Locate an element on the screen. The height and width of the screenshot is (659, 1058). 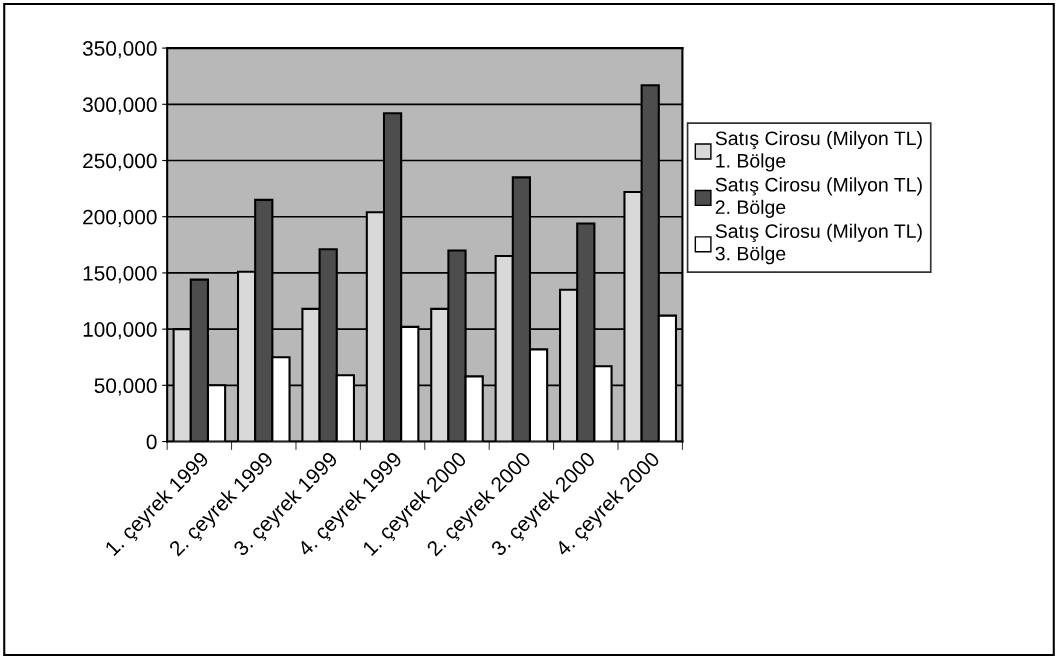
legend-label: Satış Cirosu (Milyon TL) 2. Bölge is located at coordinates (818, 197).